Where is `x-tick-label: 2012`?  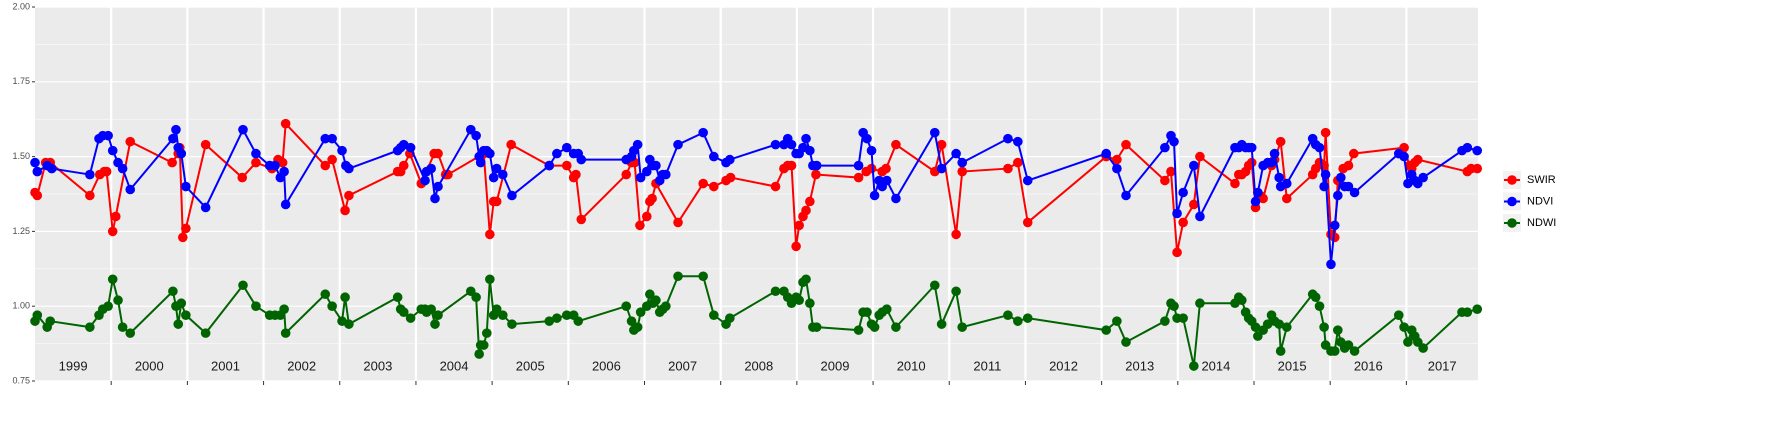 x-tick-label: 2012 is located at coordinates (1063, 365).